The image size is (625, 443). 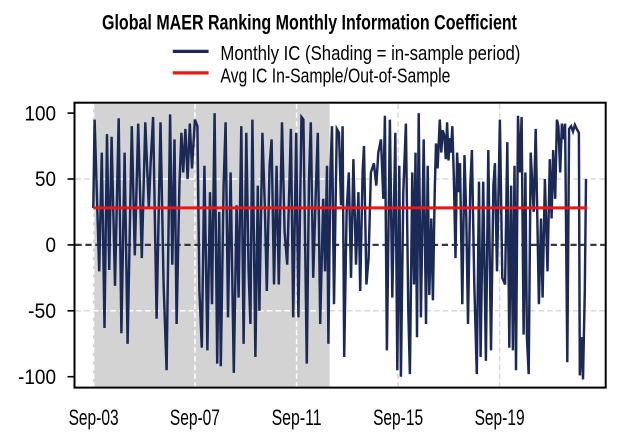 What do you see at coordinates (335, 76) in the screenshot?
I see `svg-text: Avg IC In-Sample/Out-of-Sample` at bounding box center [335, 76].